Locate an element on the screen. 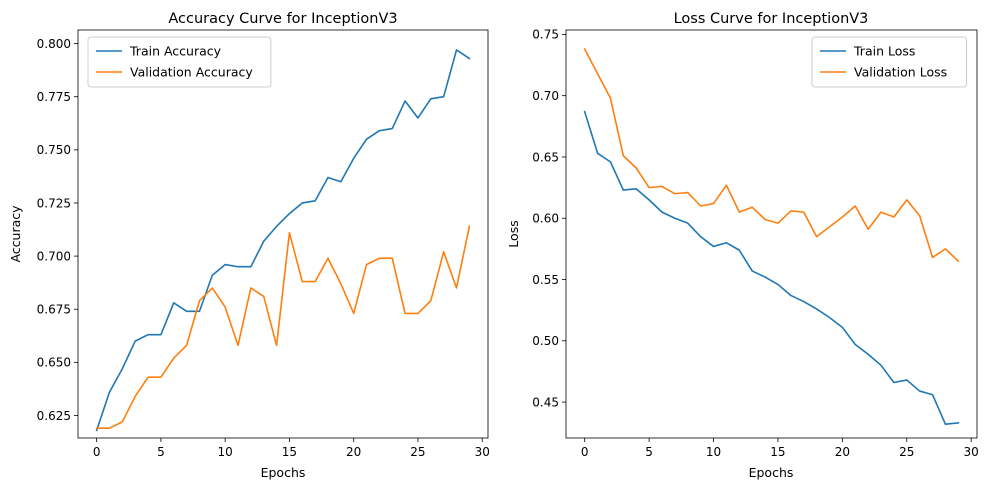 Image resolution: width=989 pixels, height=490 pixels. accuracy-y-tick-label: 0.775 is located at coordinates (54, 97).